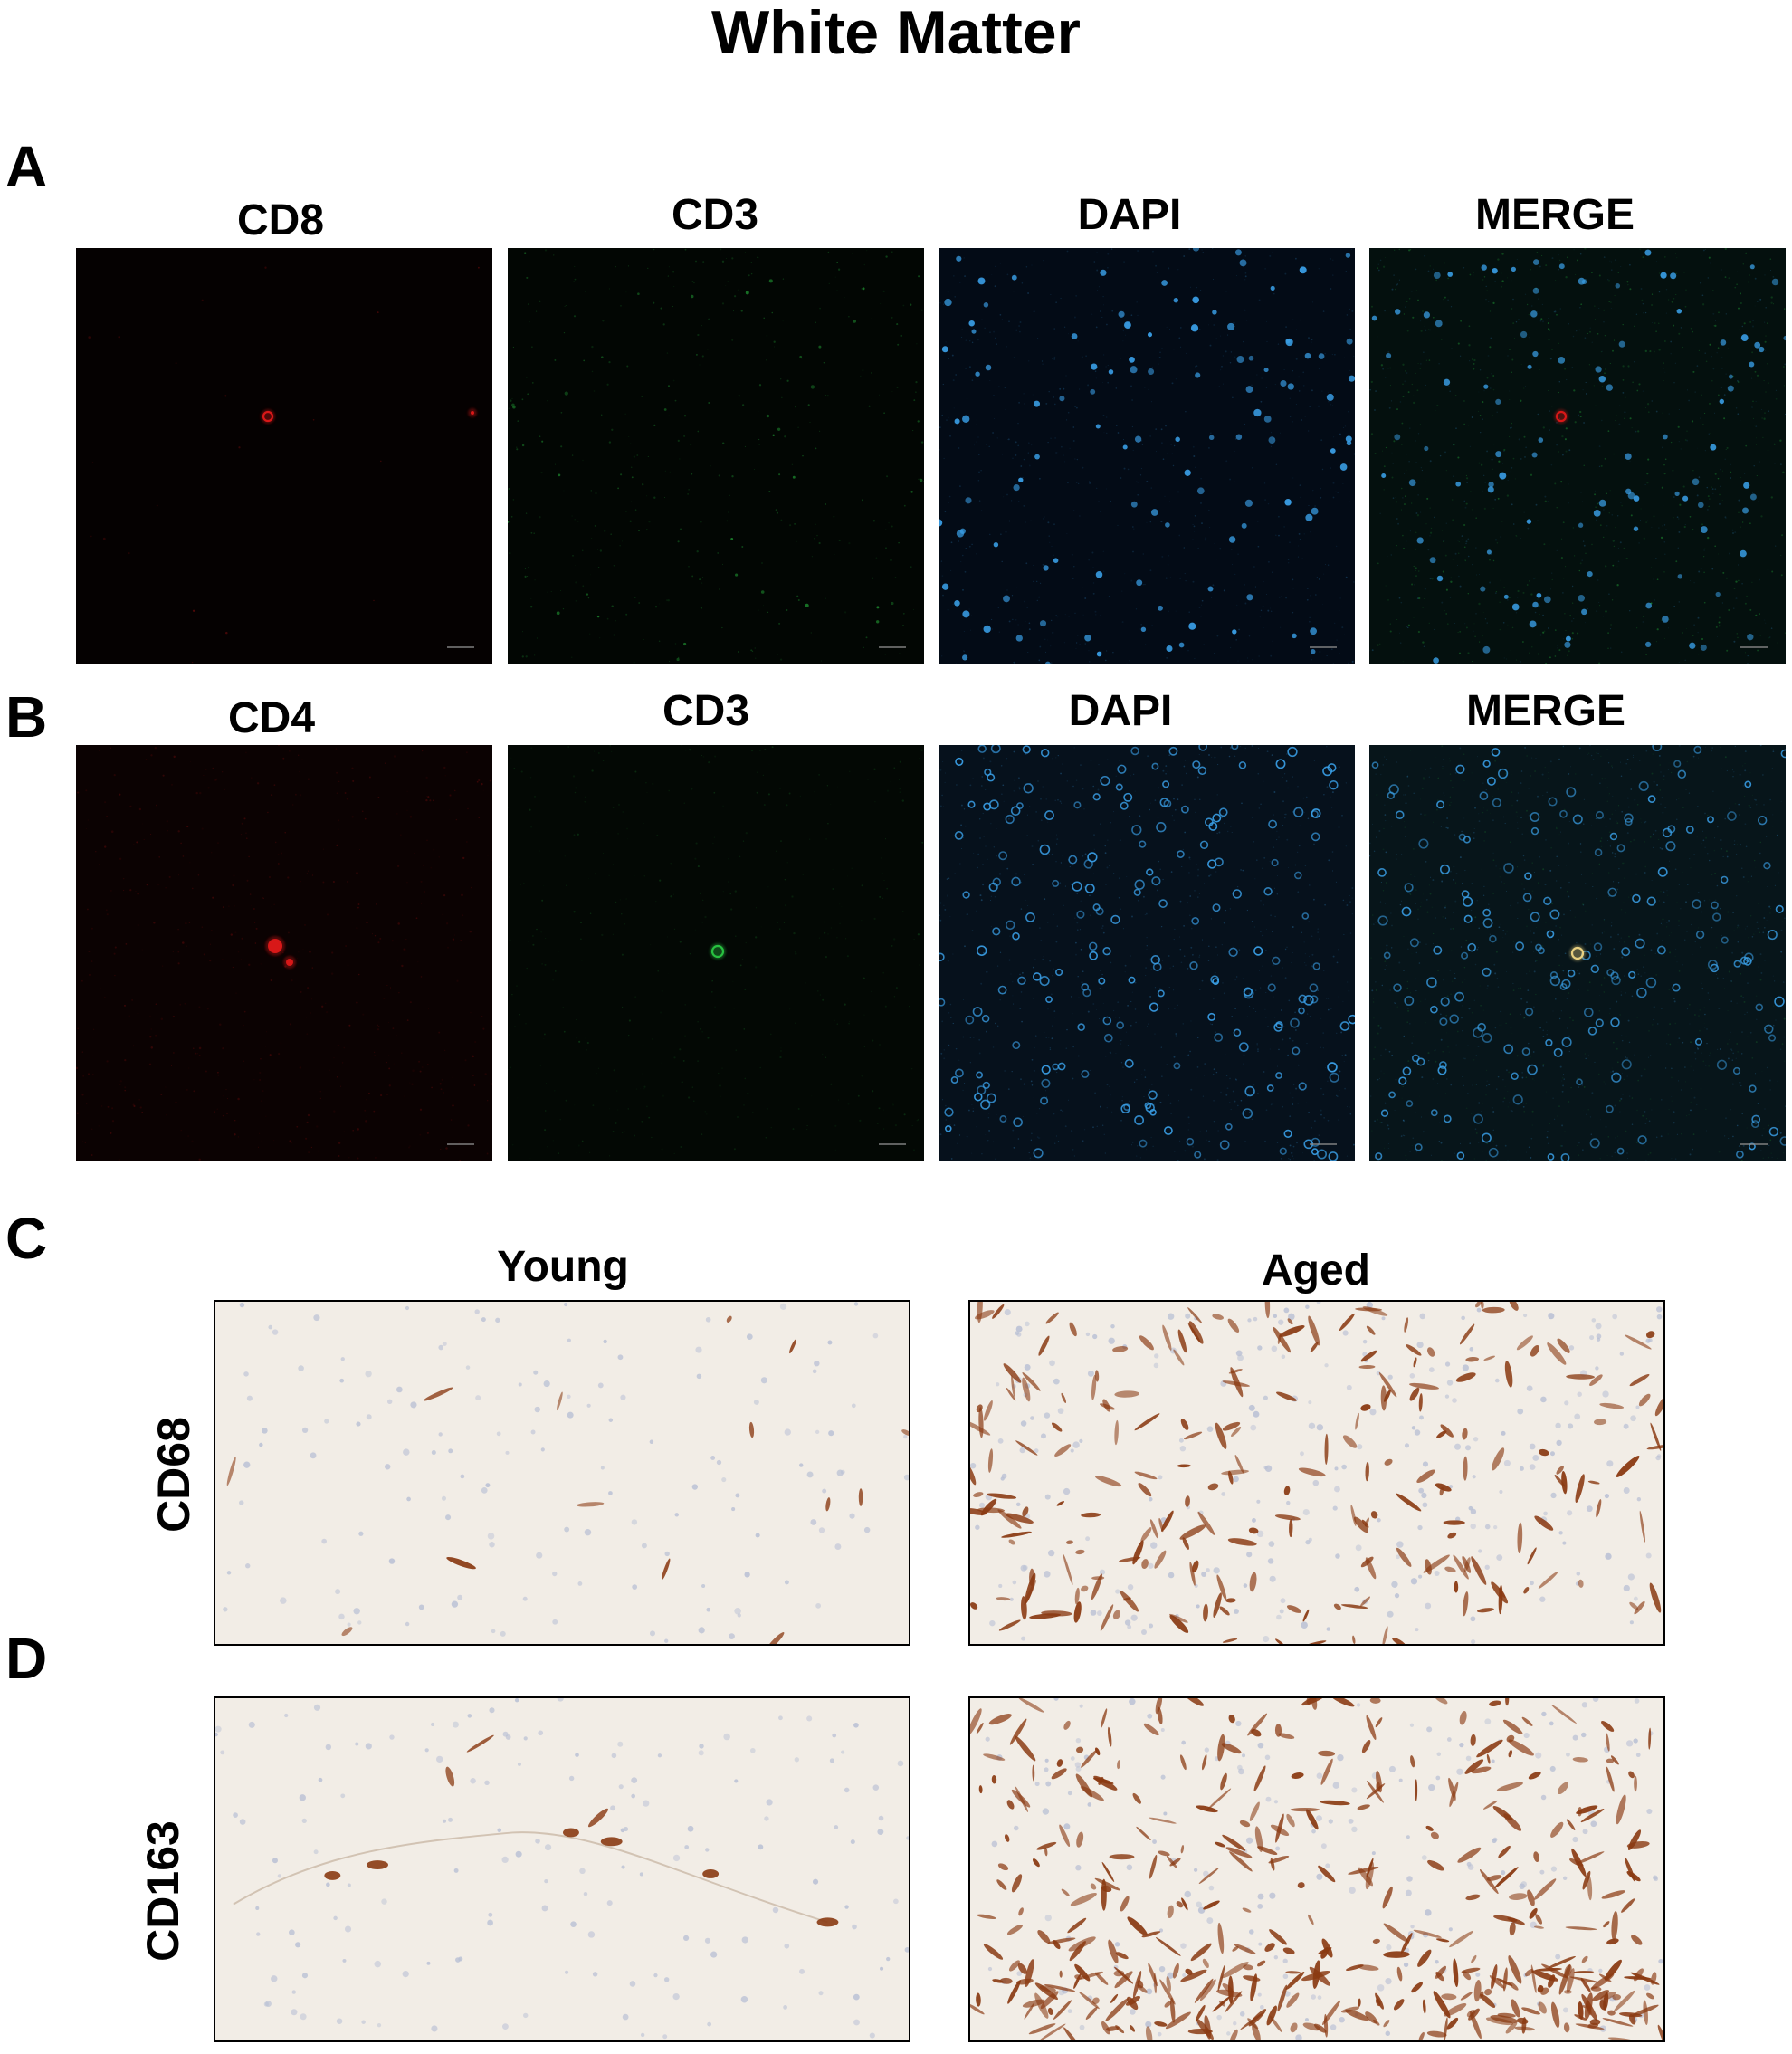 This screenshot has height=2054, width=1792. Describe the element at coordinates (26, 1238) in the screenshot. I see `panel-letter-c: C` at that location.